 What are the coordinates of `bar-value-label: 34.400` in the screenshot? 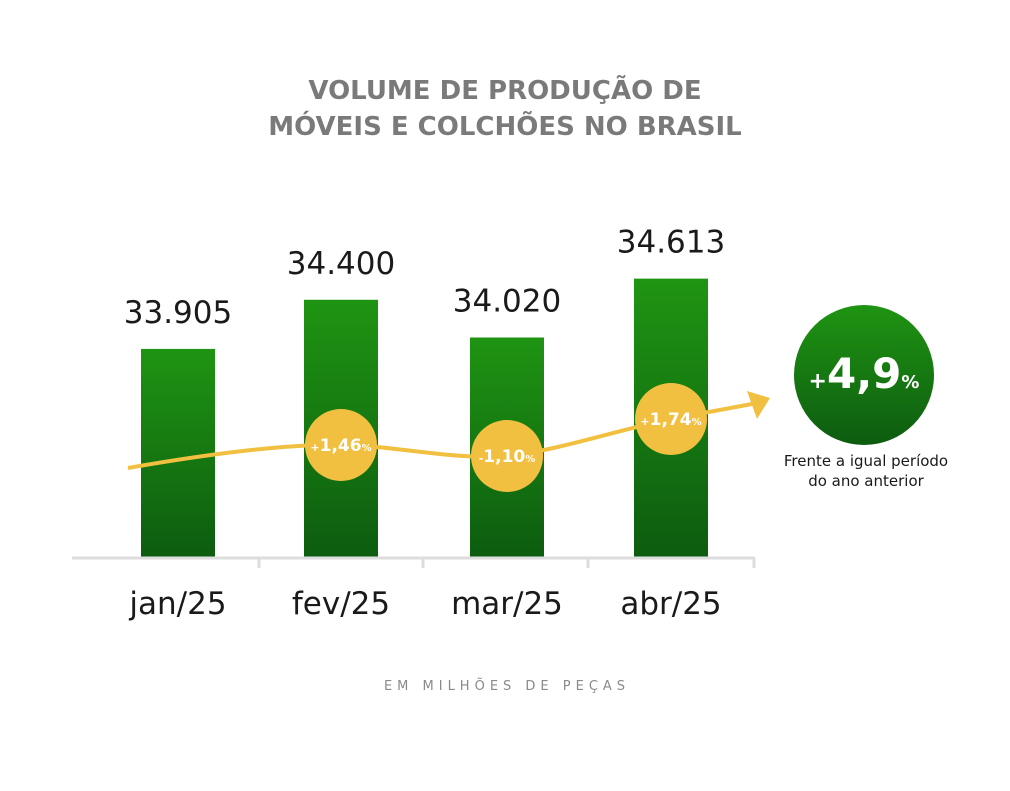 It's located at (341, 264).